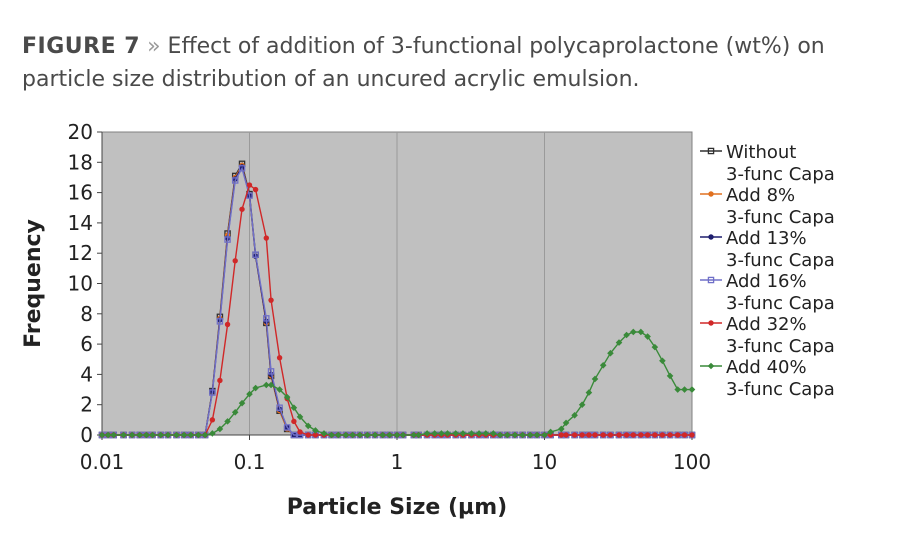 The height and width of the screenshot is (550, 900). I want to click on x-tick-label: 1, so click(397, 462).